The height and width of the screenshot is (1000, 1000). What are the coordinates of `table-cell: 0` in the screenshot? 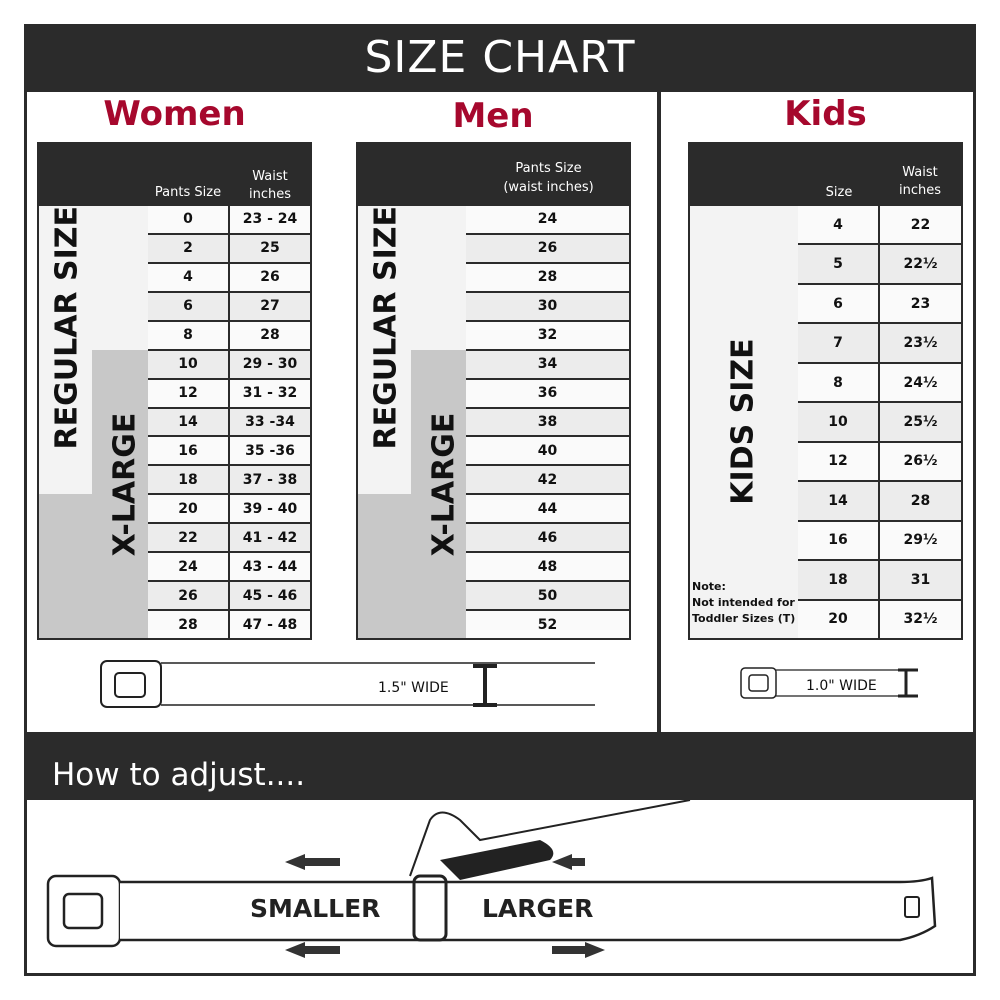 It's located at (188, 219).